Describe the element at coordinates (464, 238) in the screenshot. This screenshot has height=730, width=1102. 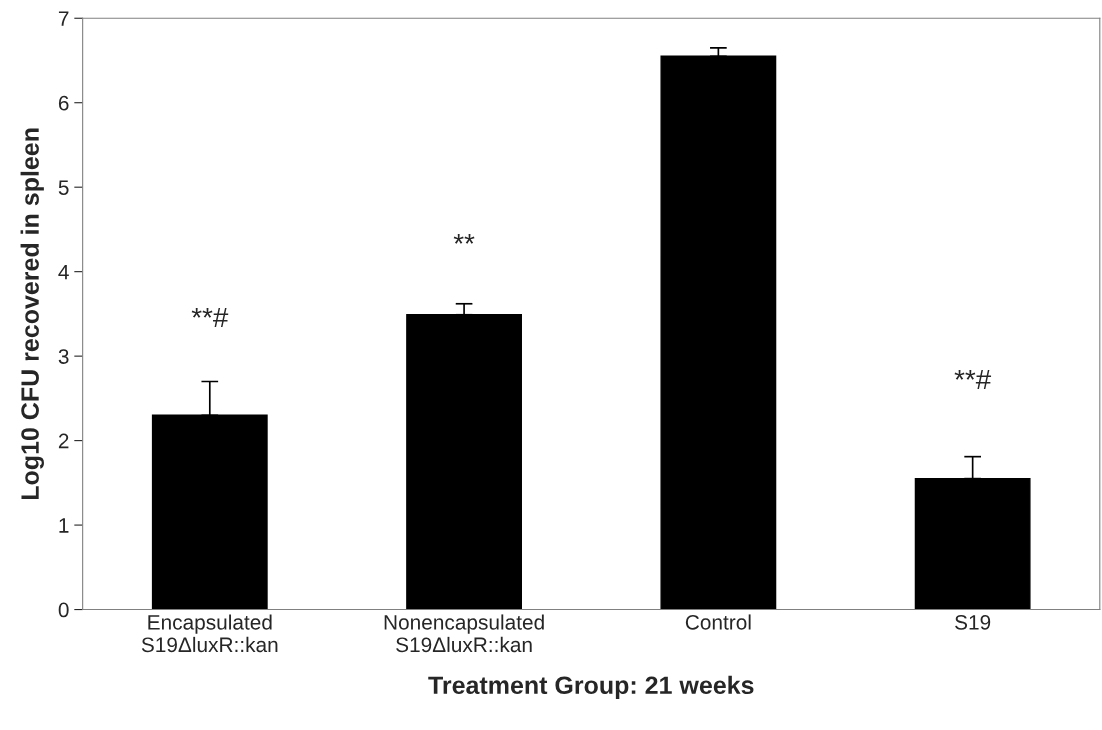
I see `annotation: **` at that location.